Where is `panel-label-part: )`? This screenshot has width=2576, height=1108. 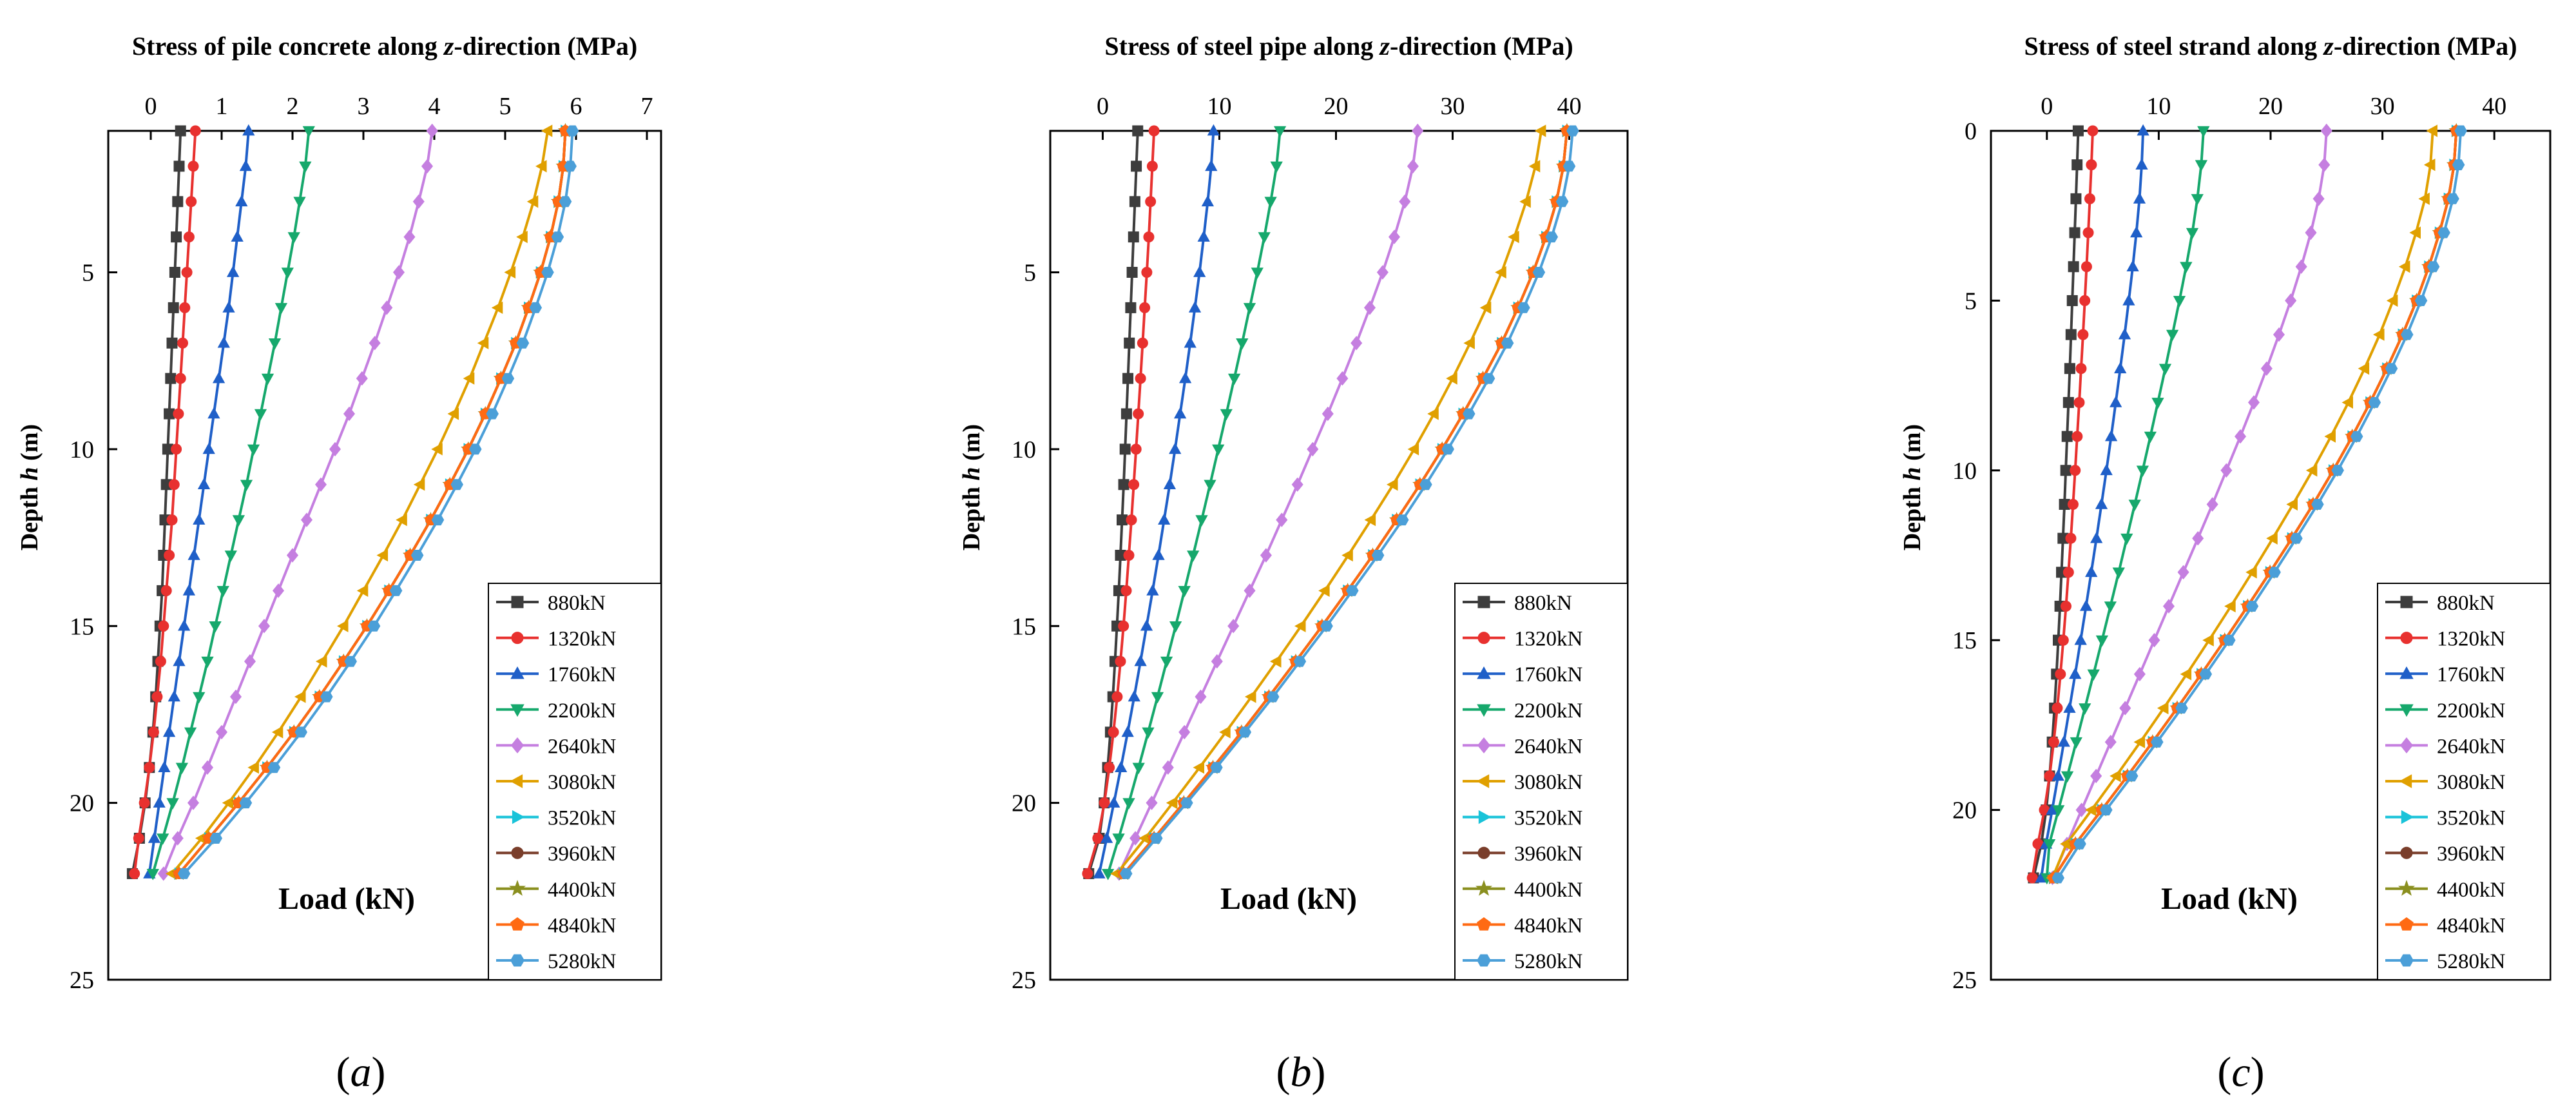
panel-label-part: ) is located at coordinates (1319, 1072).